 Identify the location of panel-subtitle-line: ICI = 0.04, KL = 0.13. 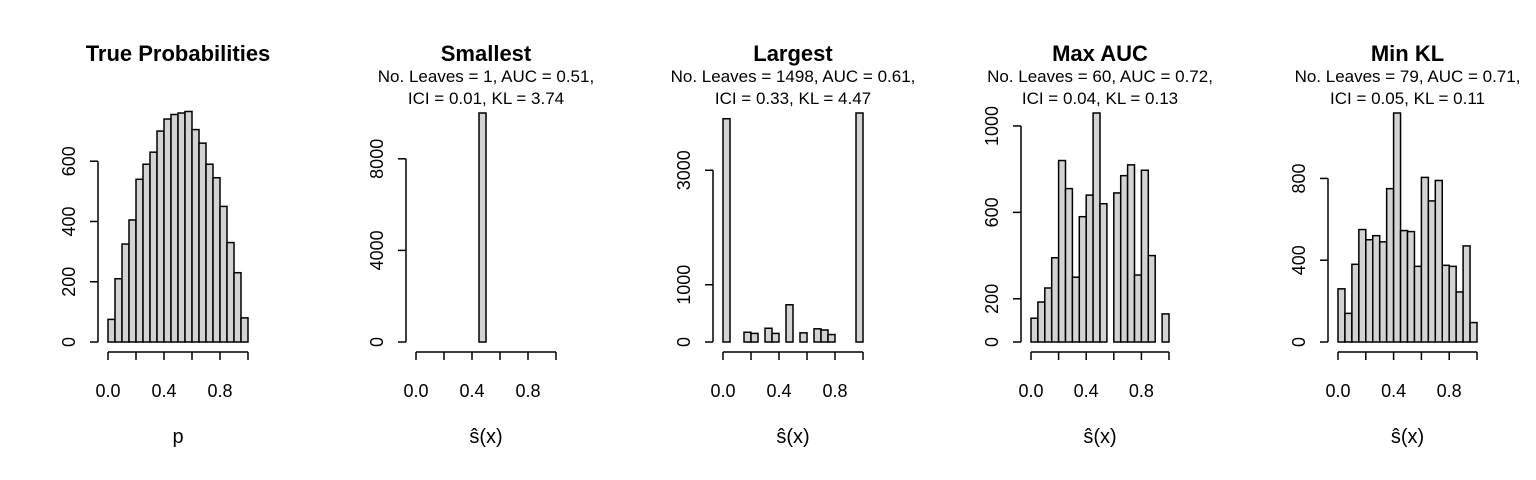
(1100, 98).